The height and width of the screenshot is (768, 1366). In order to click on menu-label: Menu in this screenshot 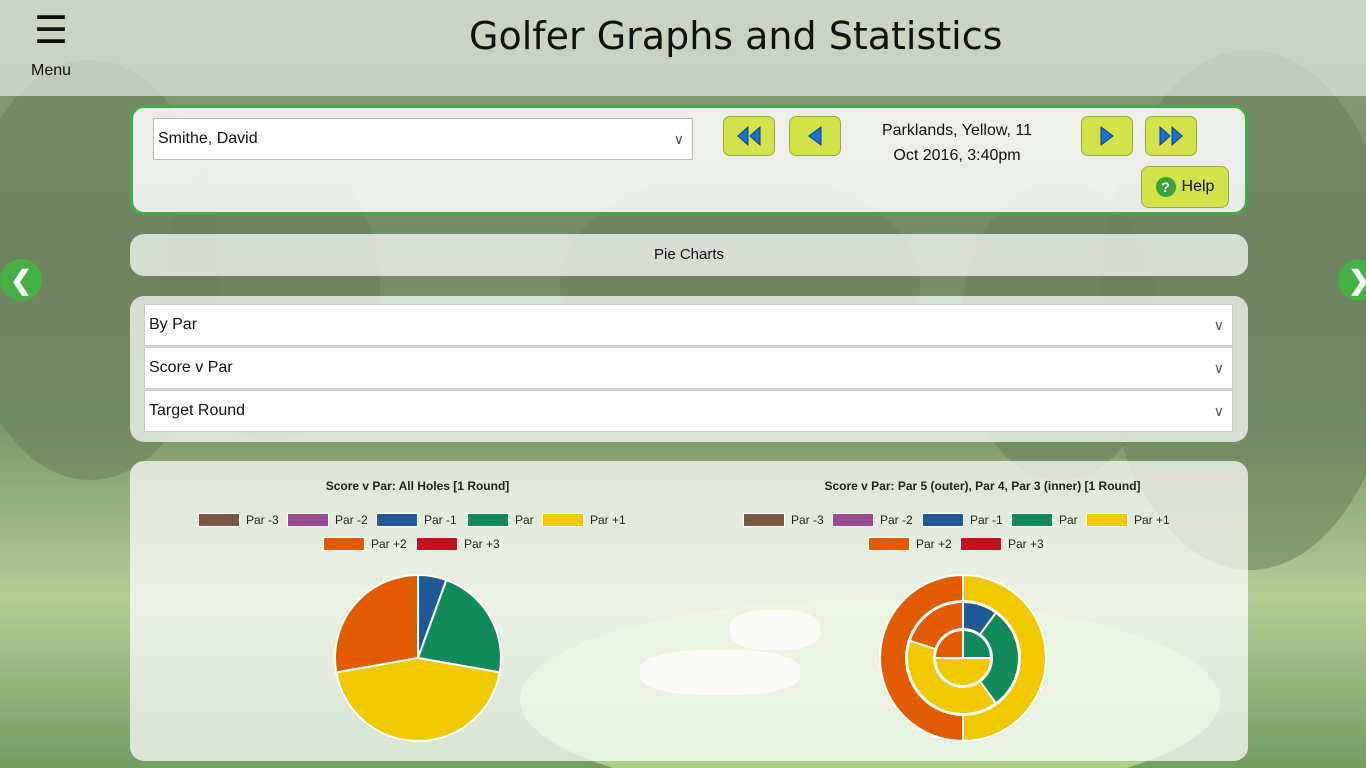, I will do `click(51, 70)`.